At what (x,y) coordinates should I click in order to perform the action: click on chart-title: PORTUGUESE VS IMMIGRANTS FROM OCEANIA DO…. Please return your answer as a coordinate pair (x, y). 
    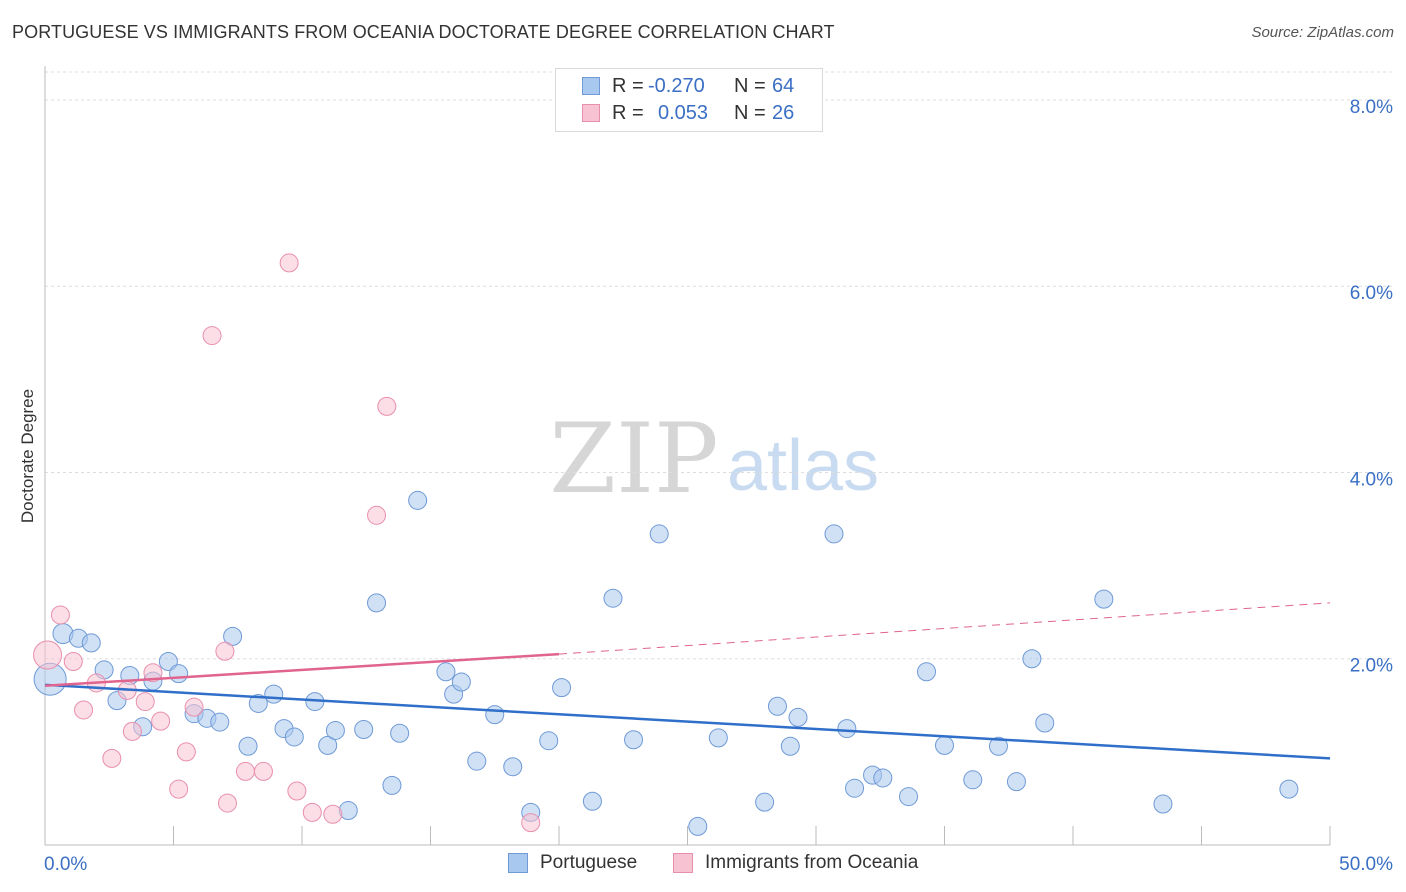
    Looking at the image, I should click on (423, 32).